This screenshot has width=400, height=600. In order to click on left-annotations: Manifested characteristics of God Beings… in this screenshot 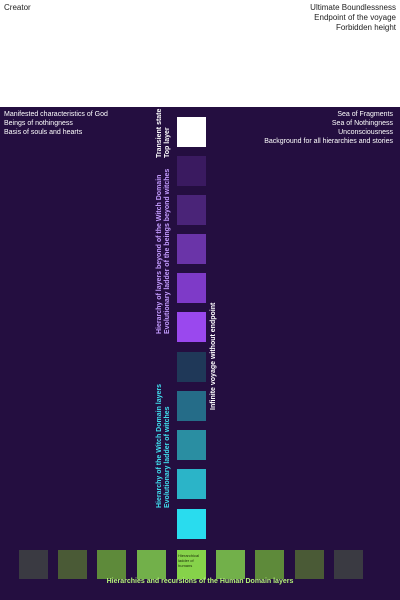, I will do `click(56, 123)`.